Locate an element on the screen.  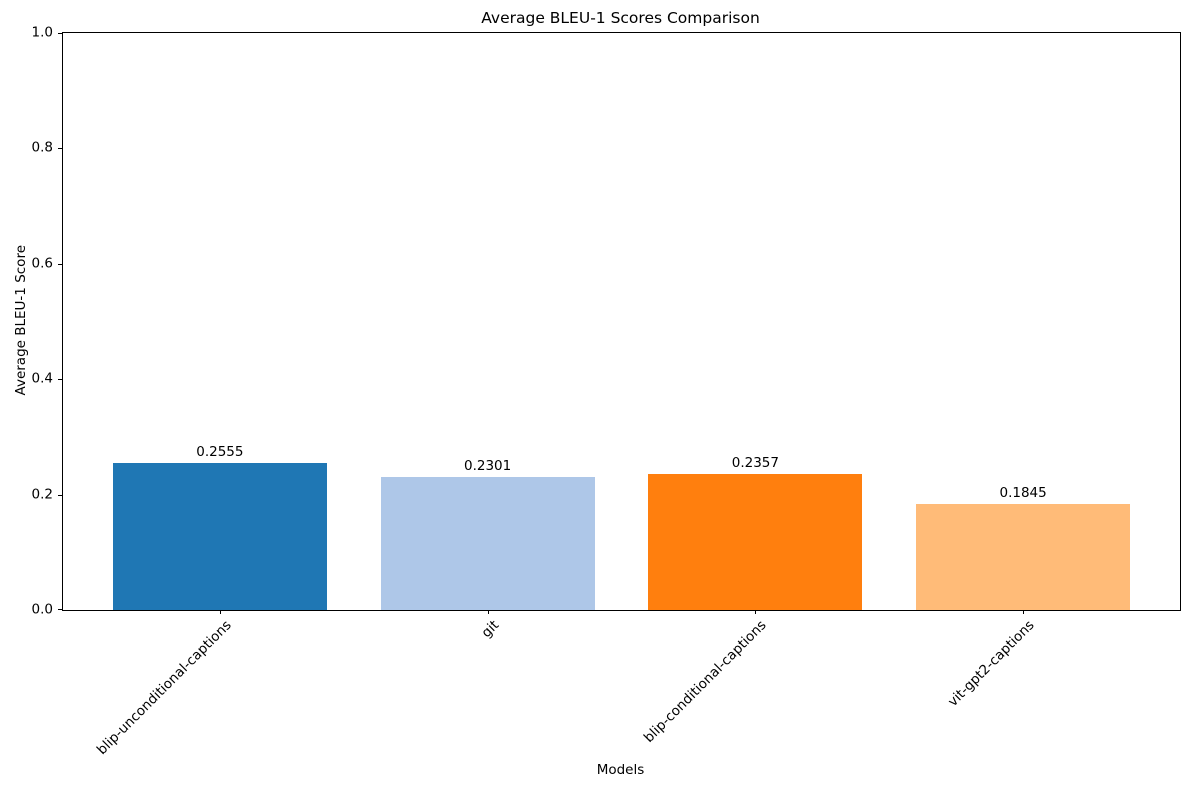
y-tick-label: 0.8 is located at coordinates (42, 147).